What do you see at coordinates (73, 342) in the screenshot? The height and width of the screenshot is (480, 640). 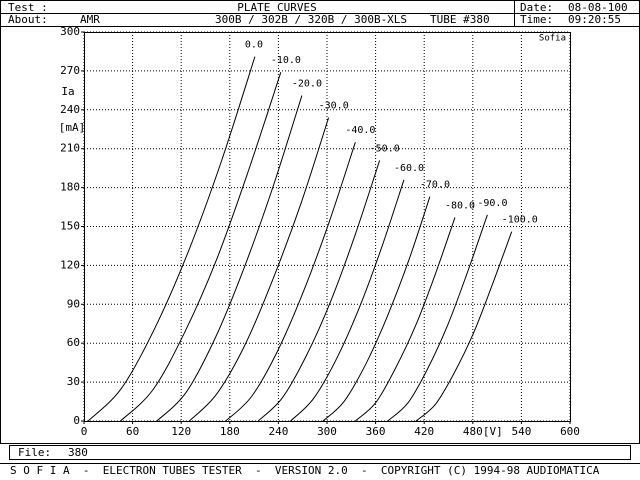 I see `y-tick-label: 60` at bounding box center [73, 342].